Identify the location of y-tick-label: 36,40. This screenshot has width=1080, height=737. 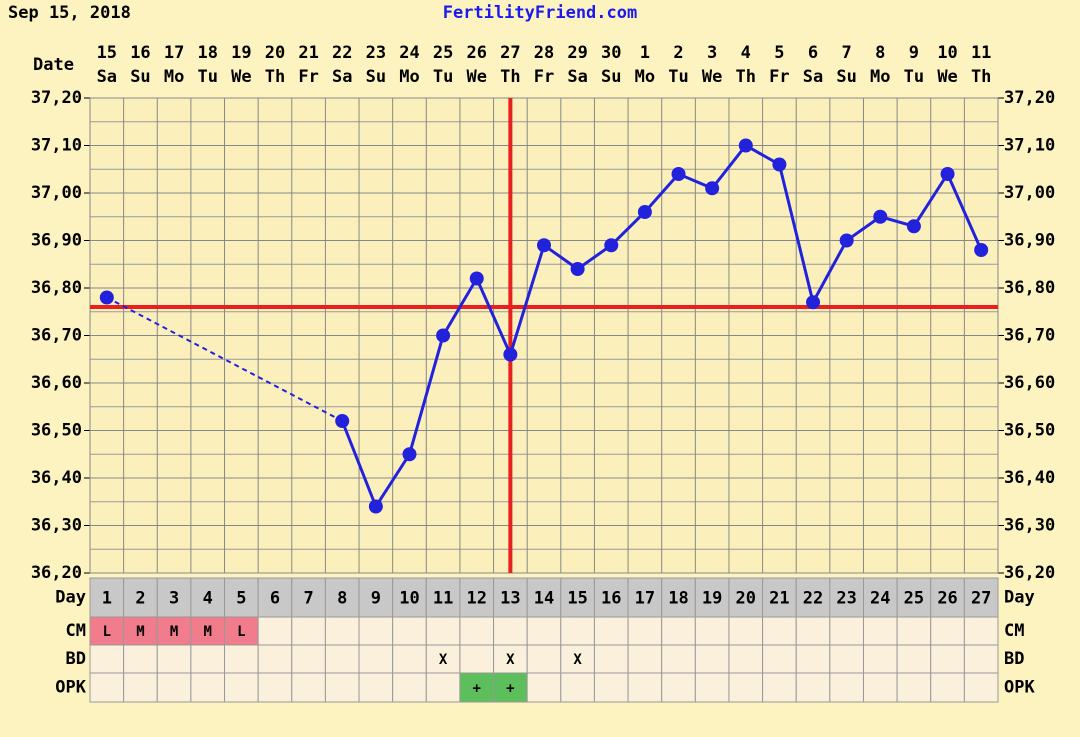
(1029, 478).